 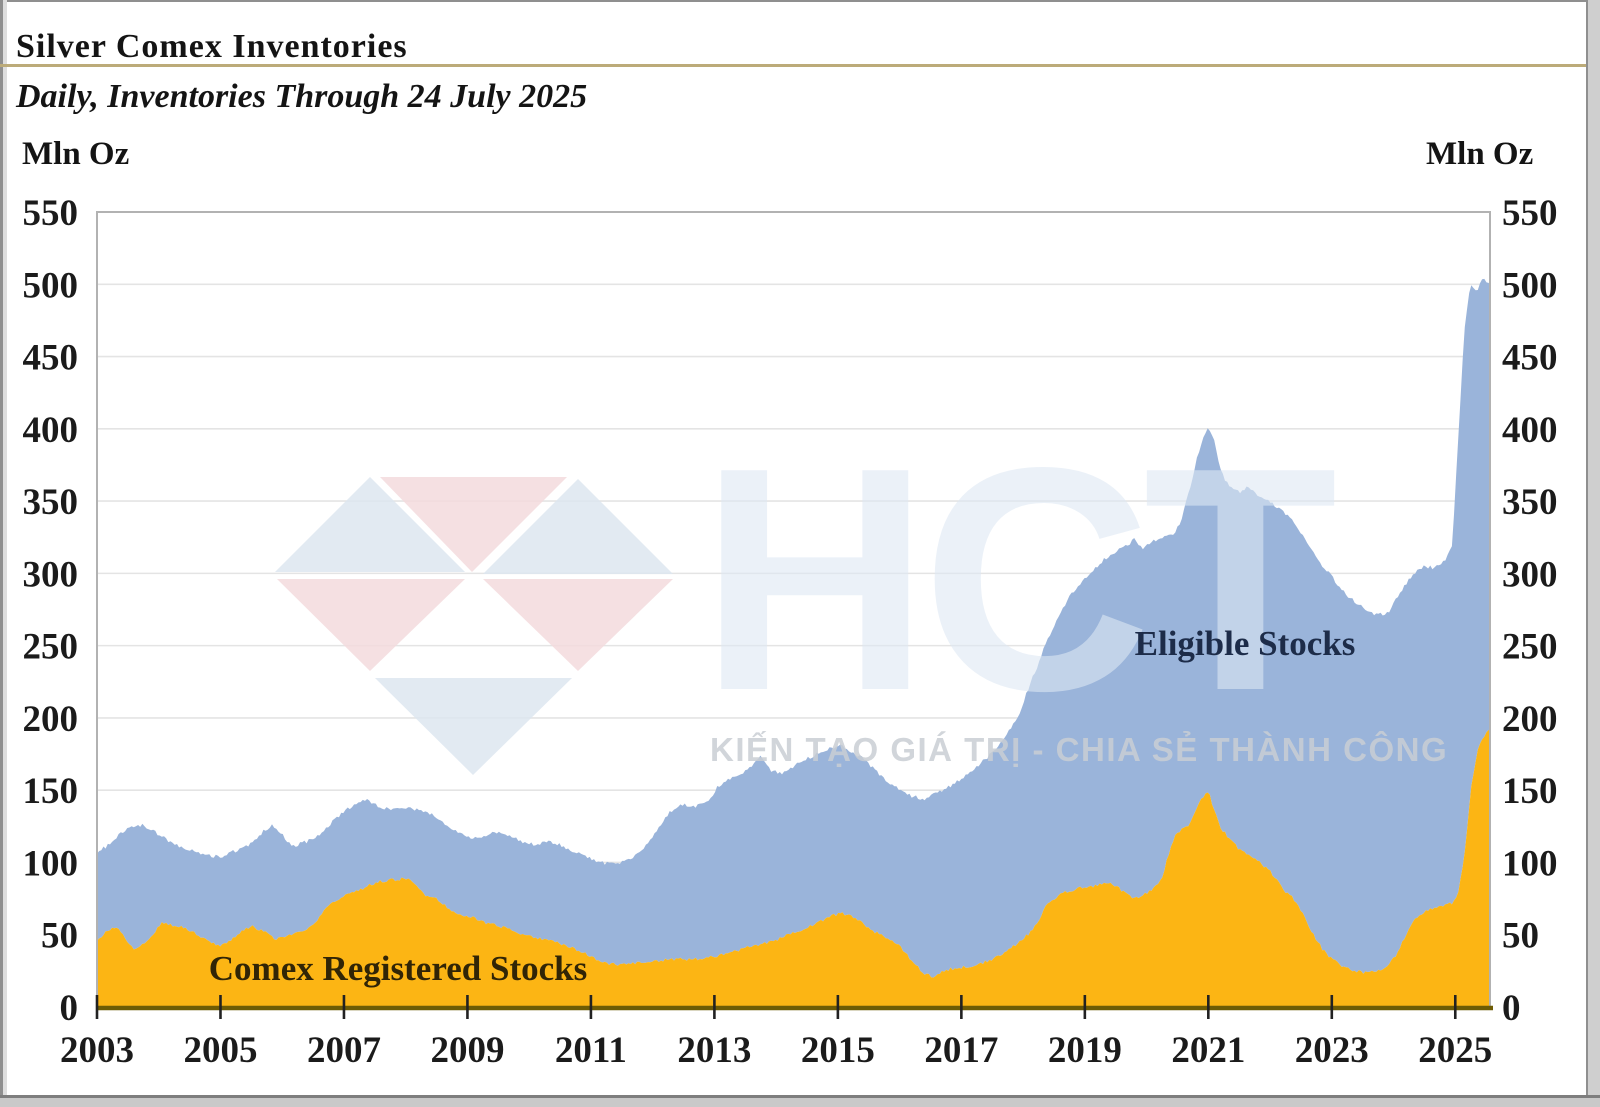 I want to click on frame-edge-right-inner, so click(x=1594, y=553).